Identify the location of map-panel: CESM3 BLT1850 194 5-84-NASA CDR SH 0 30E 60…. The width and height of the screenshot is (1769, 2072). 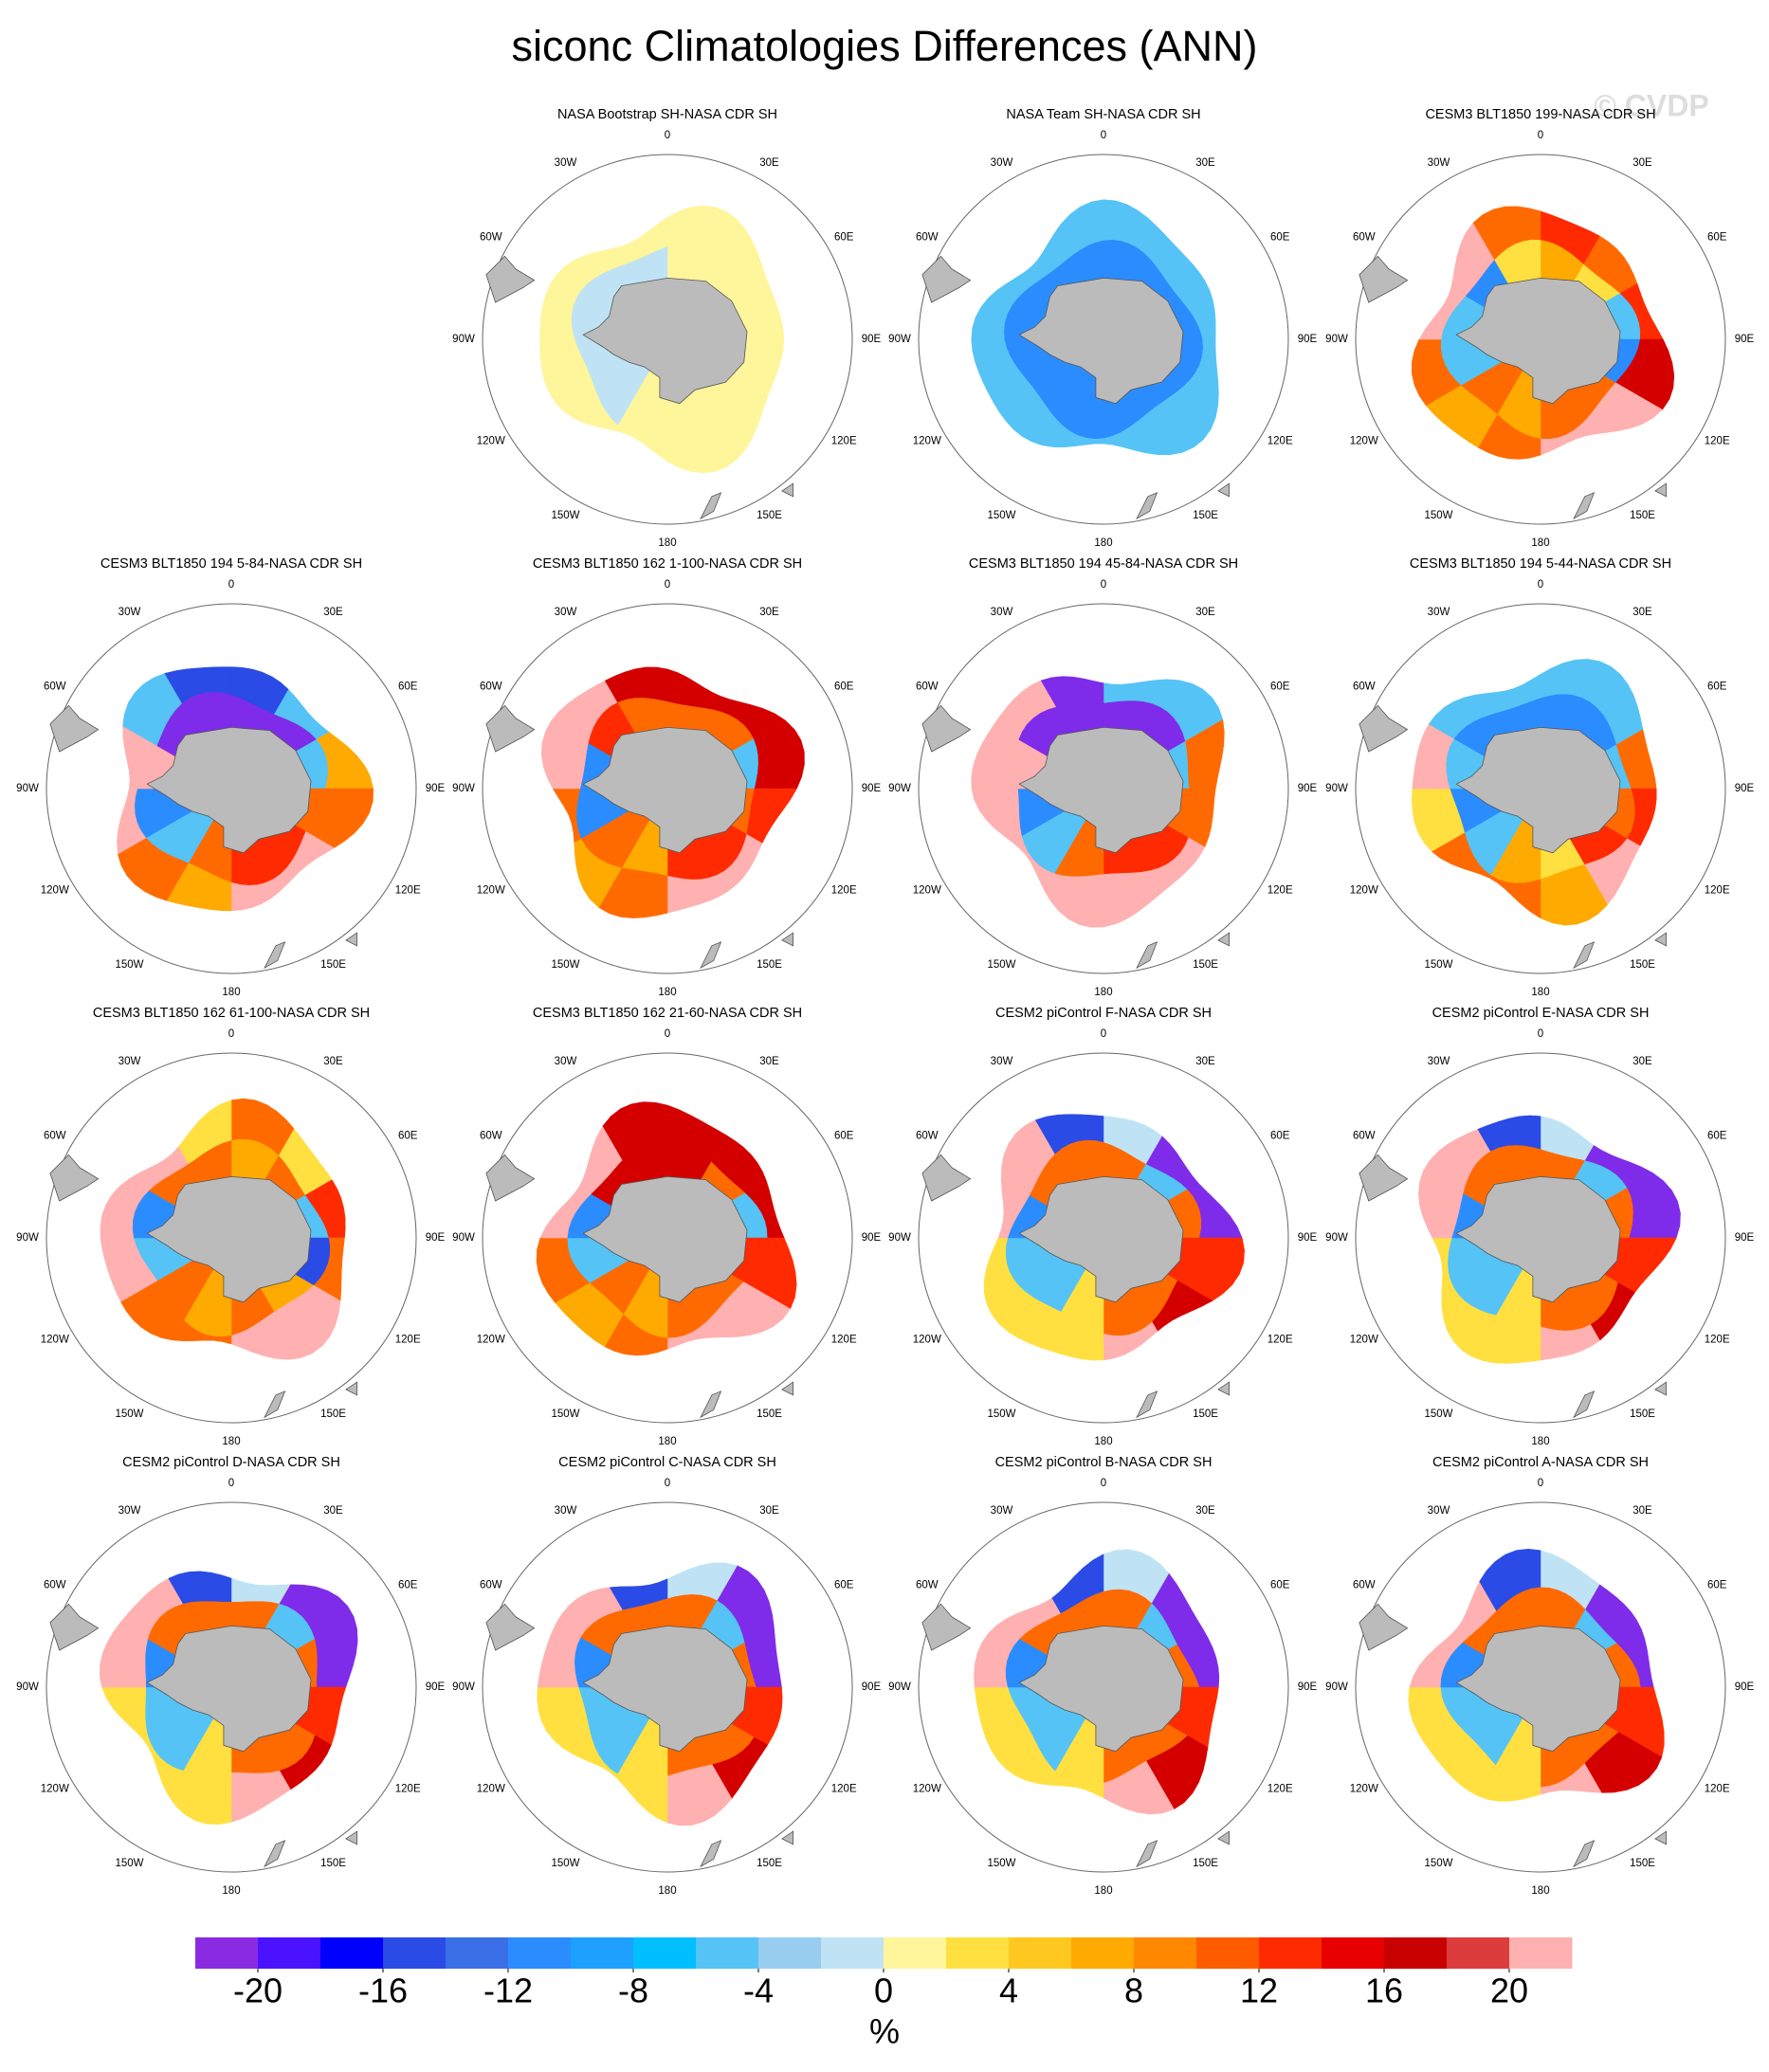
(230, 777).